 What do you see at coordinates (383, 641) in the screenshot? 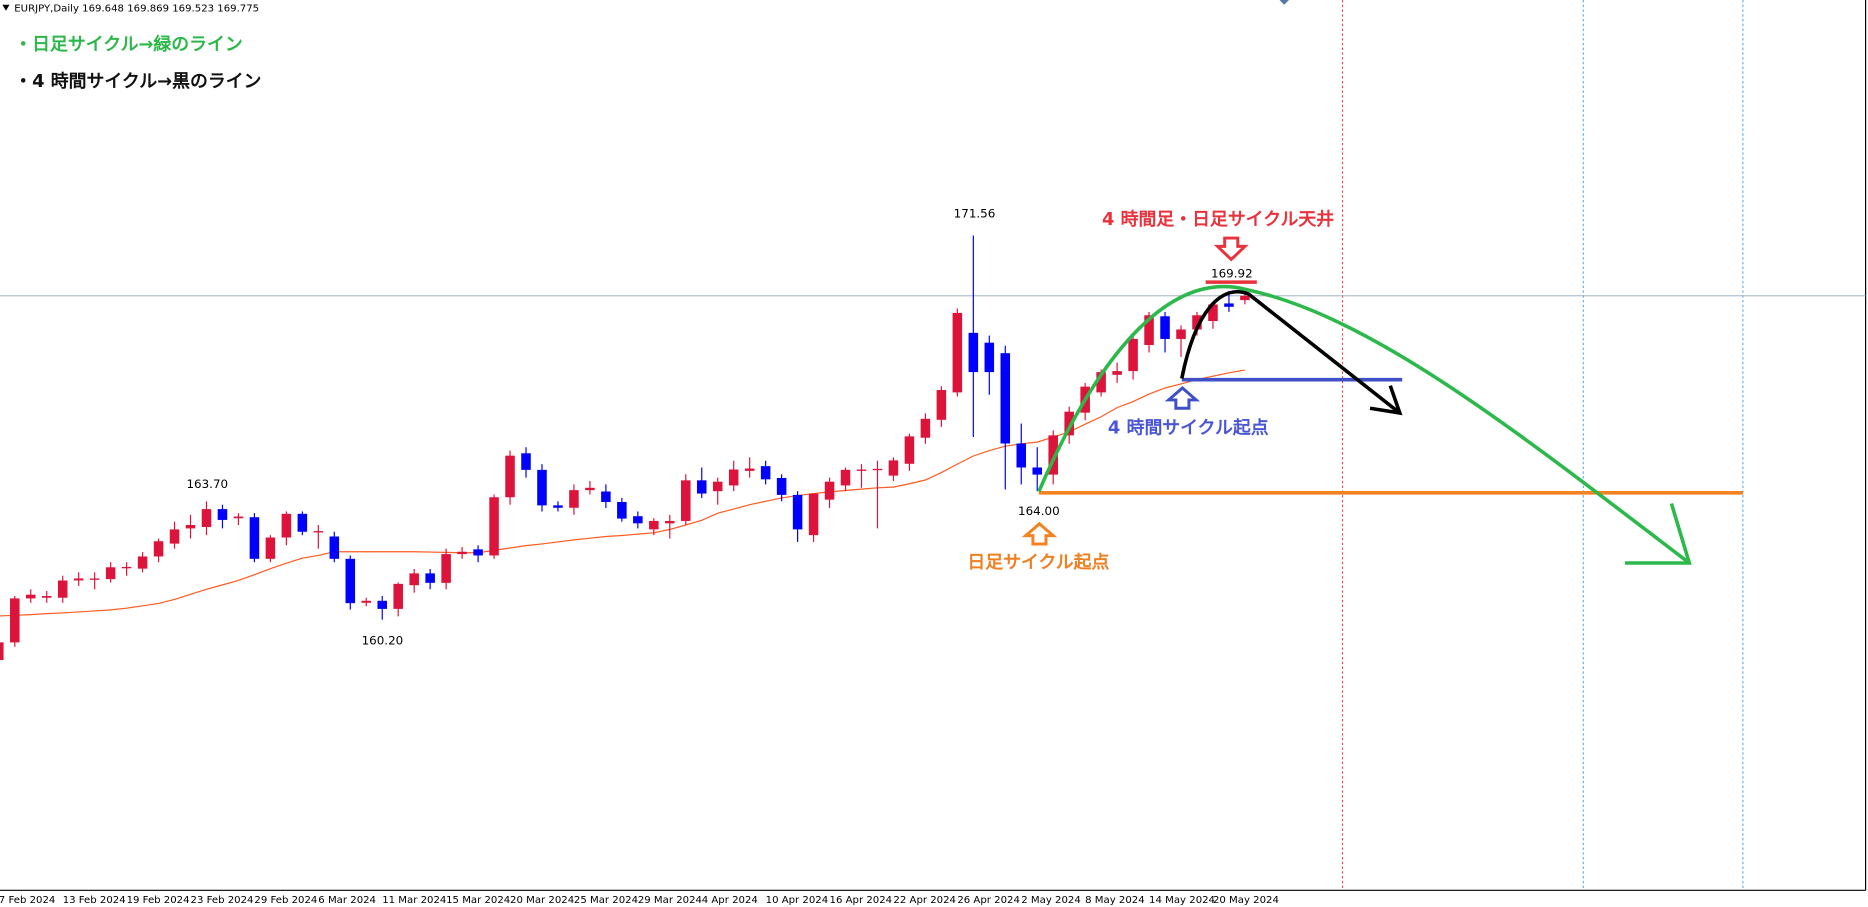
I see `price-label: 160.20` at bounding box center [383, 641].